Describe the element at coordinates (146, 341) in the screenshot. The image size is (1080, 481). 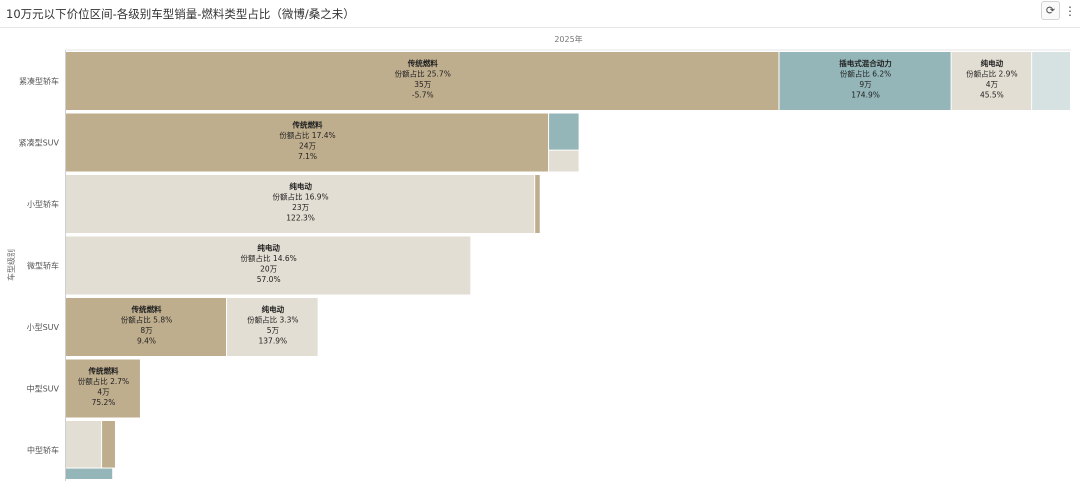
I see `data-label-growth: 9.4%` at that location.